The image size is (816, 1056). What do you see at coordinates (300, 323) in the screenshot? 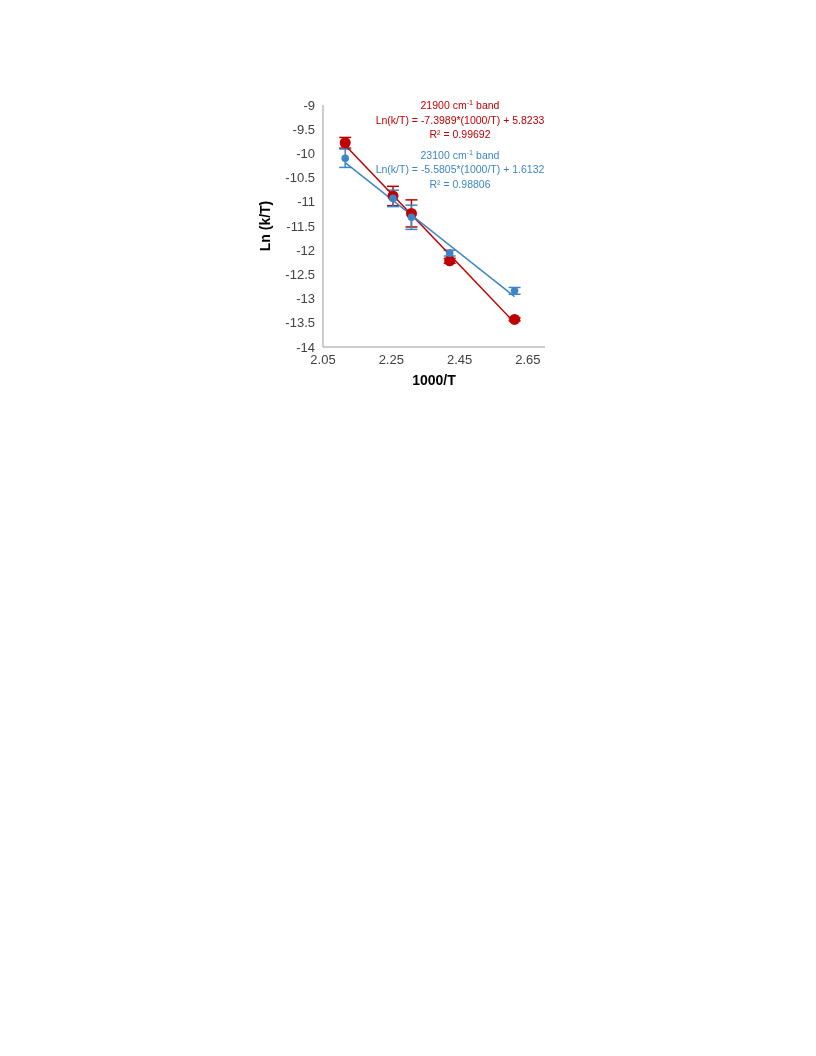
I see `y-tick-label: -13.5` at bounding box center [300, 323].